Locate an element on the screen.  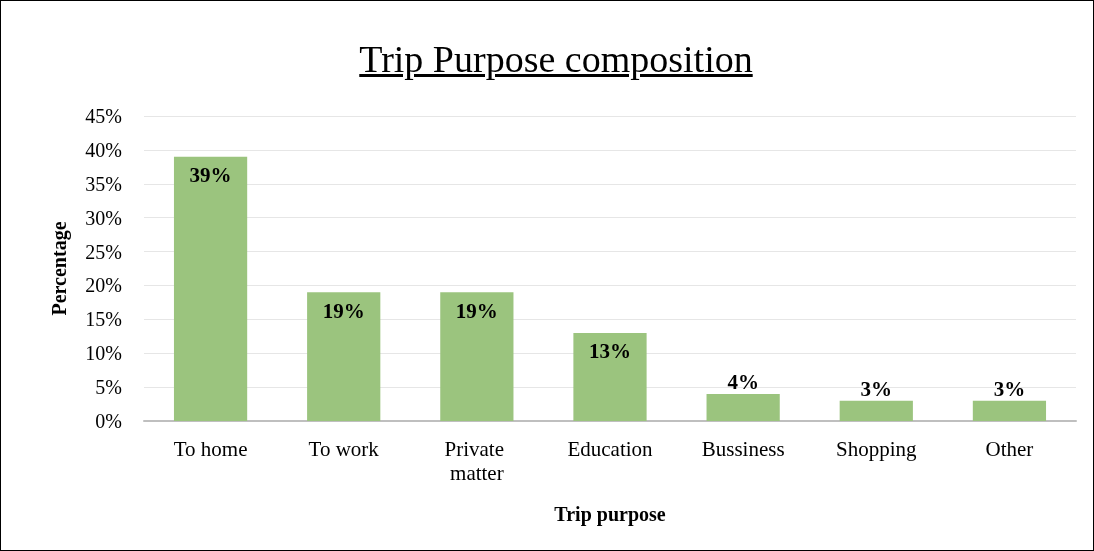
data-label: 39% is located at coordinates (210, 175).